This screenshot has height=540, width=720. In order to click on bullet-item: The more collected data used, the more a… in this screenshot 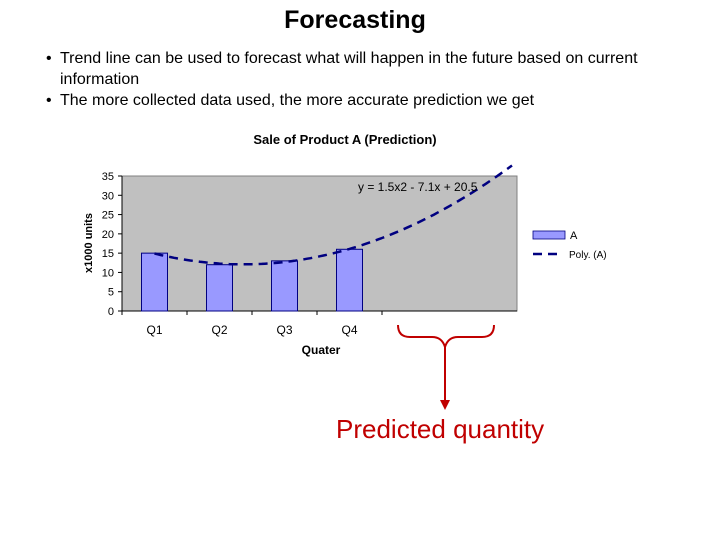, I will do `click(366, 100)`.